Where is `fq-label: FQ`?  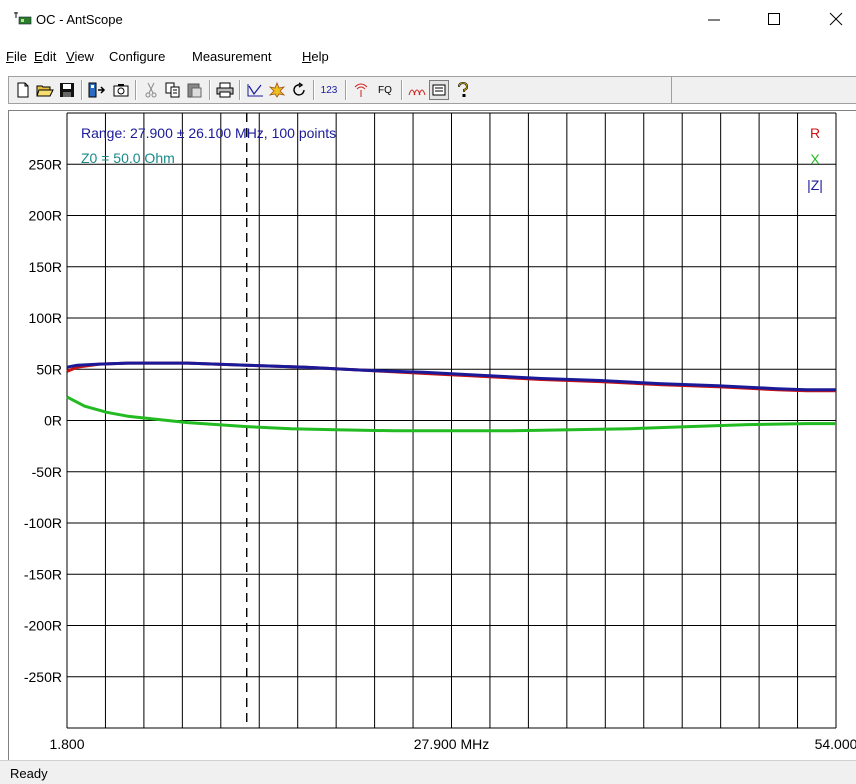 fq-label: FQ is located at coordinates (385, 90).